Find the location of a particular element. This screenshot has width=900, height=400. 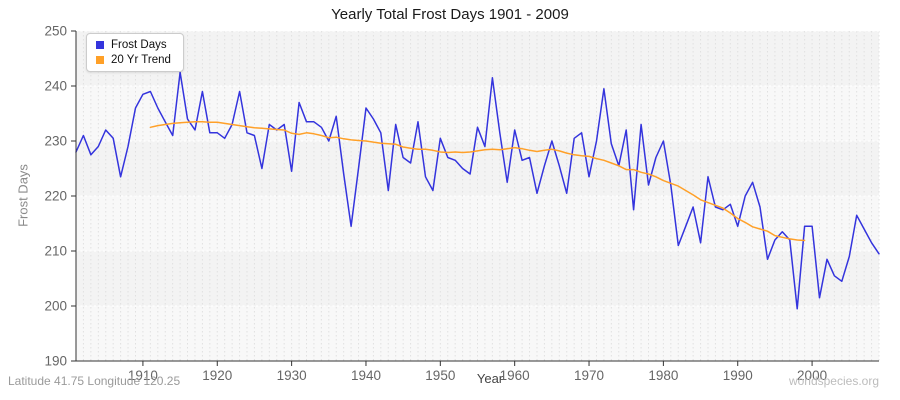

x-tick-label: 1960 is located at coordinates (515, 375).